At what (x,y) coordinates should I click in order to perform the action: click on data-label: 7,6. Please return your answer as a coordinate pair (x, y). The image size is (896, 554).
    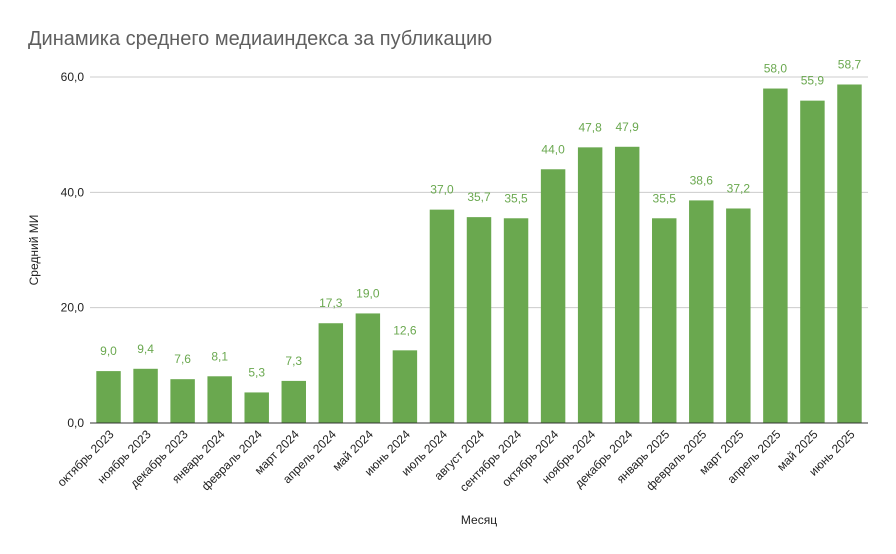
    Looking at the image, I should click on (182, 359).